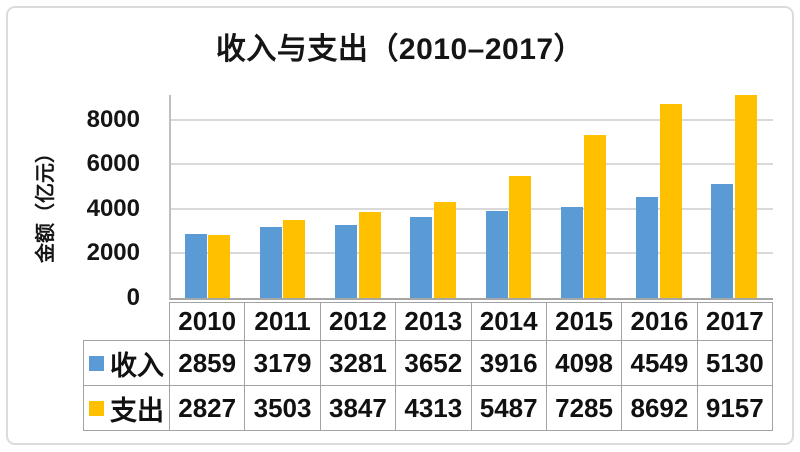 The width and height of the screenshot is (800, 452). I want to click on value-cell-expense-2013: 4313, so click(433, 408).